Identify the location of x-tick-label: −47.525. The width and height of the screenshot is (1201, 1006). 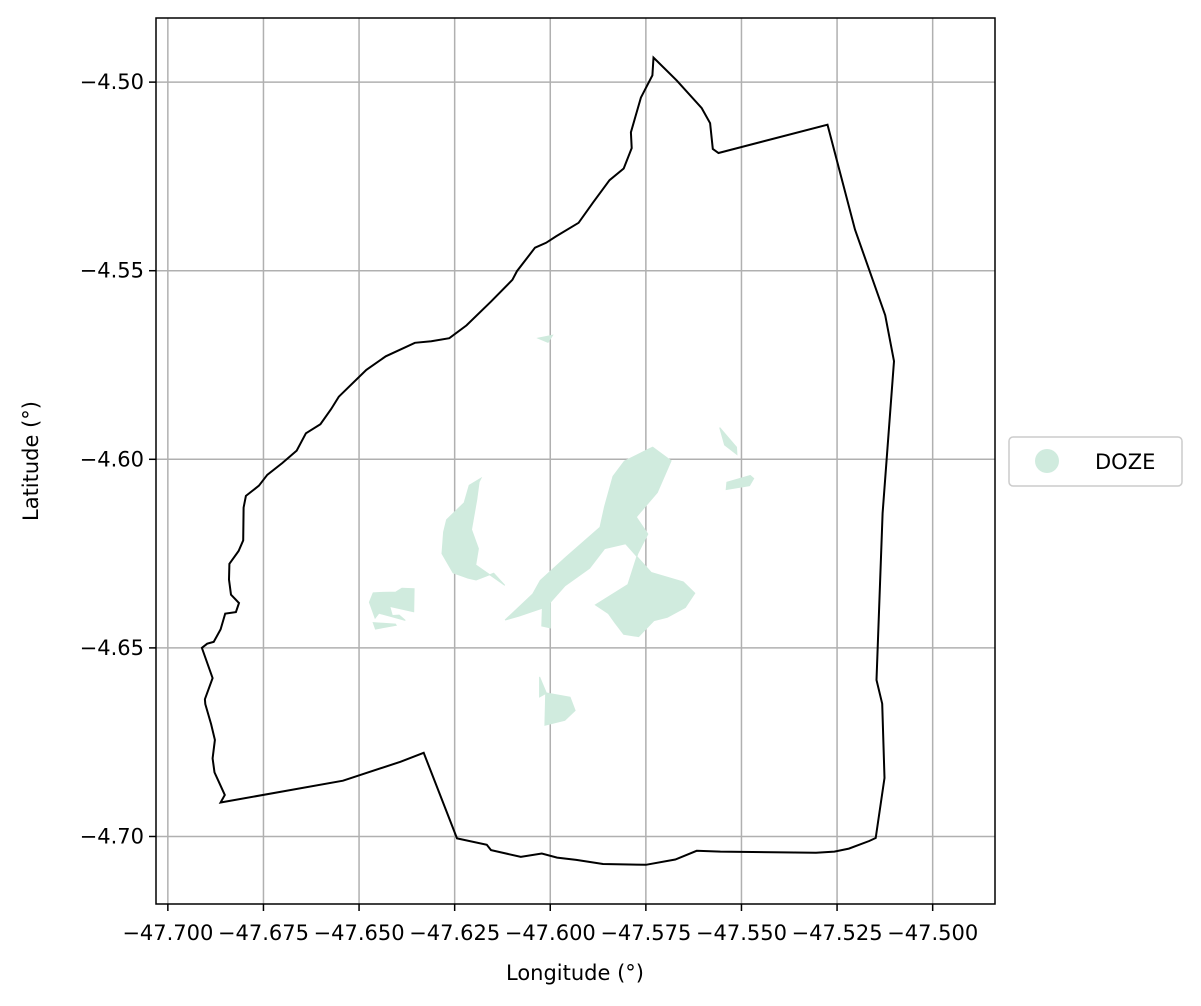
(837, 933).